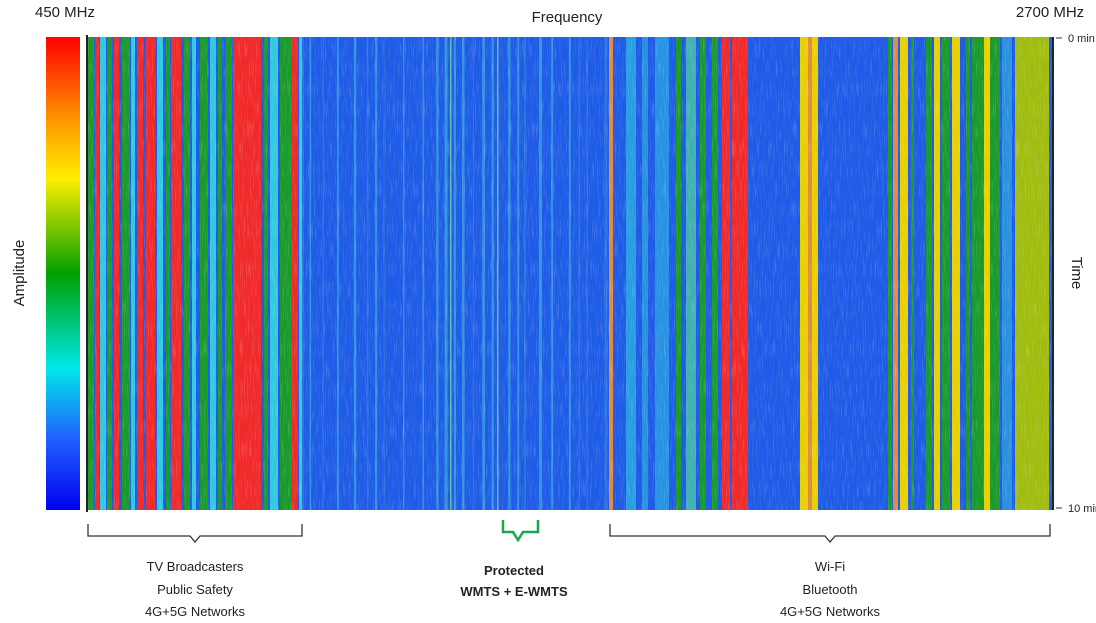 This screenshot has width=1096, height=623. Describe the element at coordinates (830, 589) in the screenshot. I see `group-label: Bluetooth` at that location.